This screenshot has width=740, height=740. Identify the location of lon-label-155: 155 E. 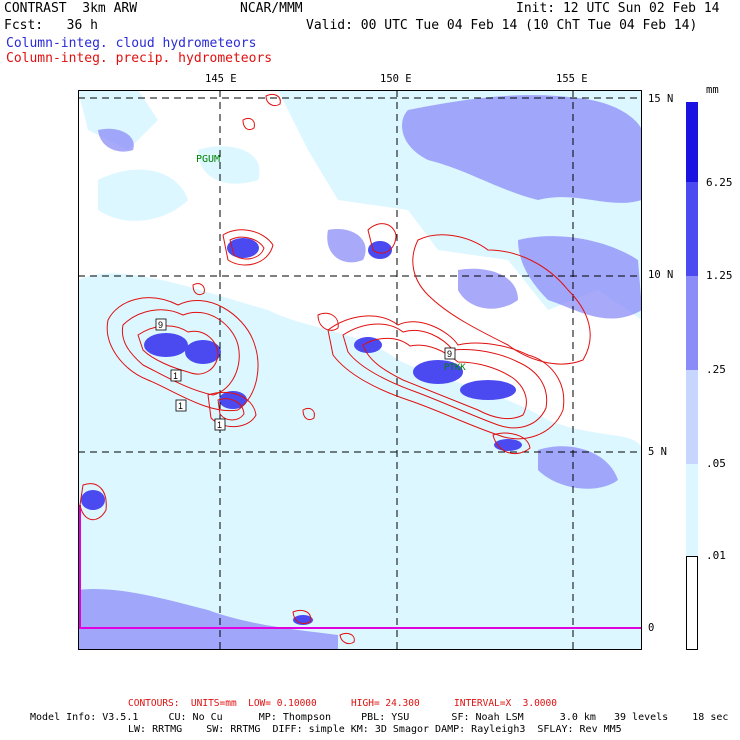
(572, 79).